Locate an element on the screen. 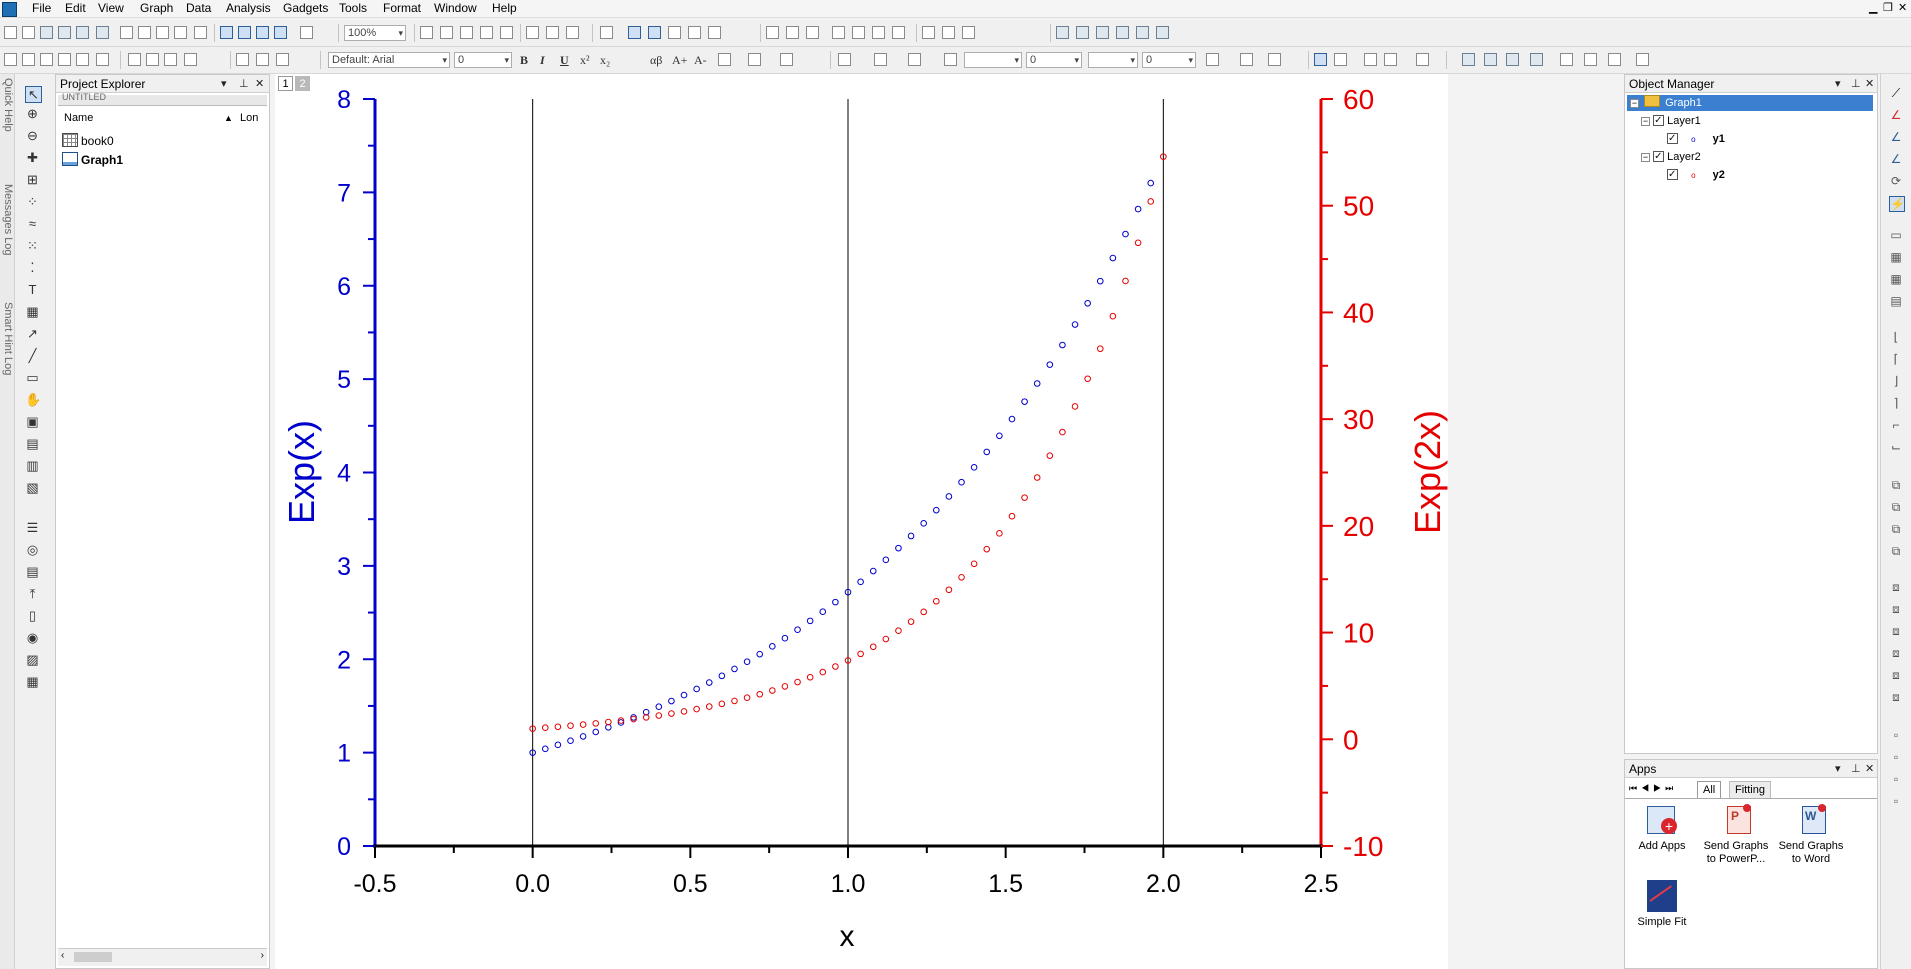 The height and width of the screenshot is (969, 1911). plot-setup-icon is located at coordinates (674, 32).